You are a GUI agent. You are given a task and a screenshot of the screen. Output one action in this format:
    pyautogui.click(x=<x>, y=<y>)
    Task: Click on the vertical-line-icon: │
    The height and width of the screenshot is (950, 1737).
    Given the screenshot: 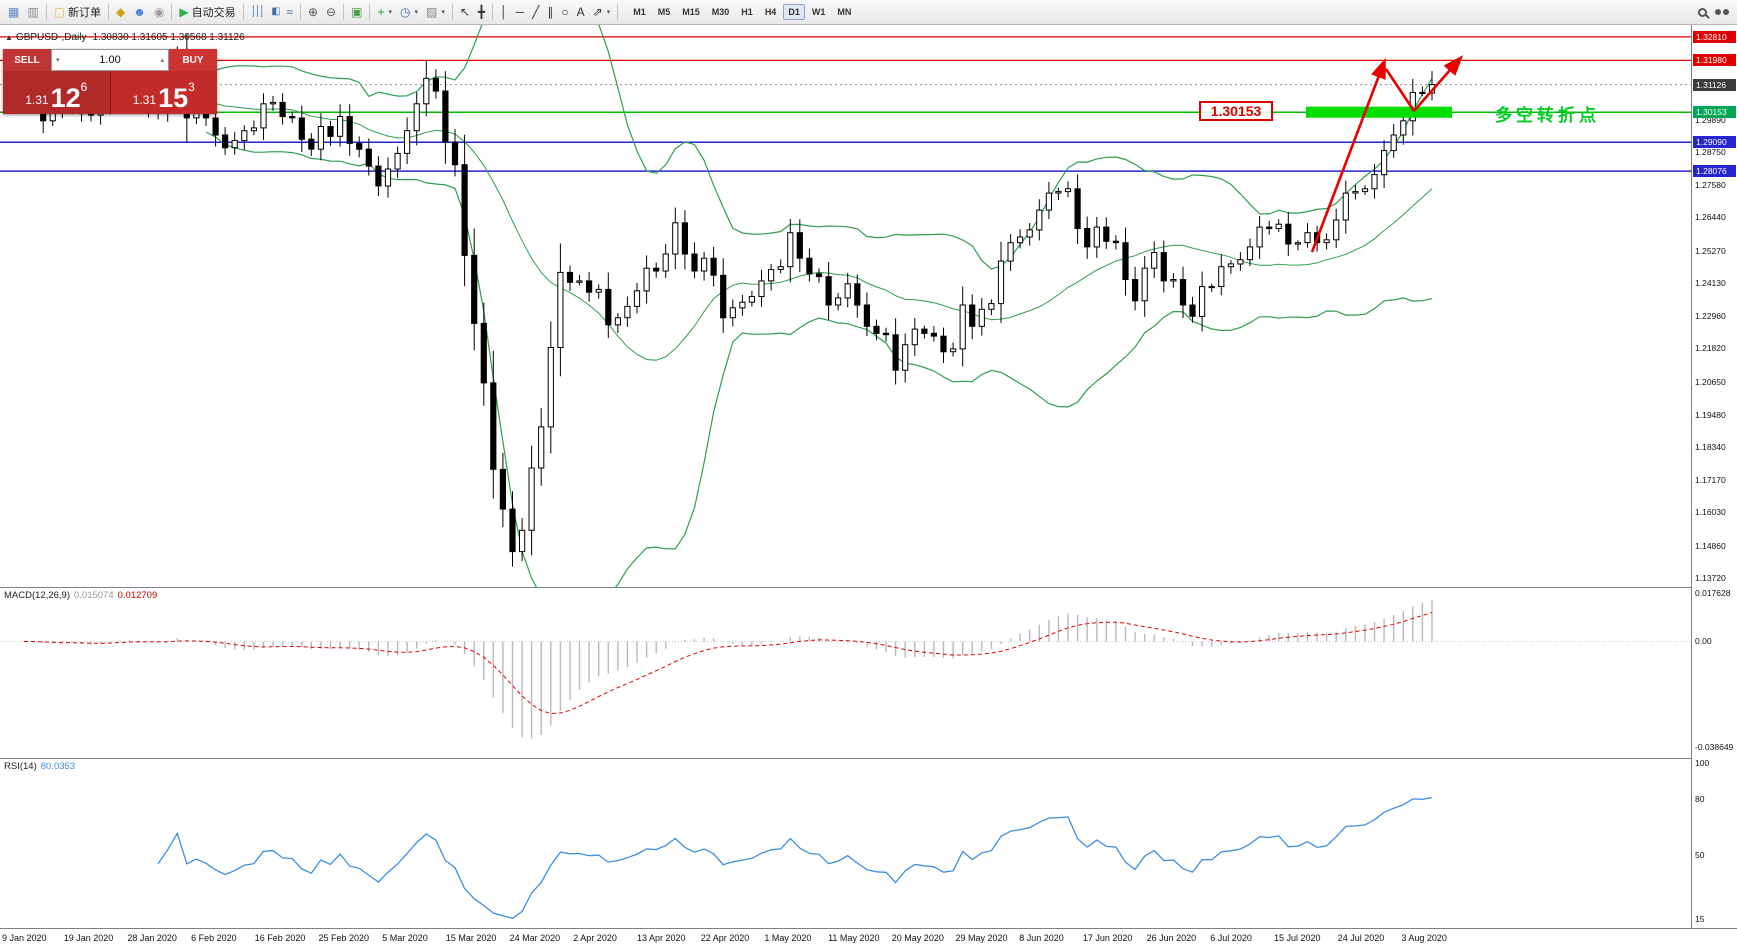 What is the action you would take?
    pyautogui.click(x=504, y=12)
    